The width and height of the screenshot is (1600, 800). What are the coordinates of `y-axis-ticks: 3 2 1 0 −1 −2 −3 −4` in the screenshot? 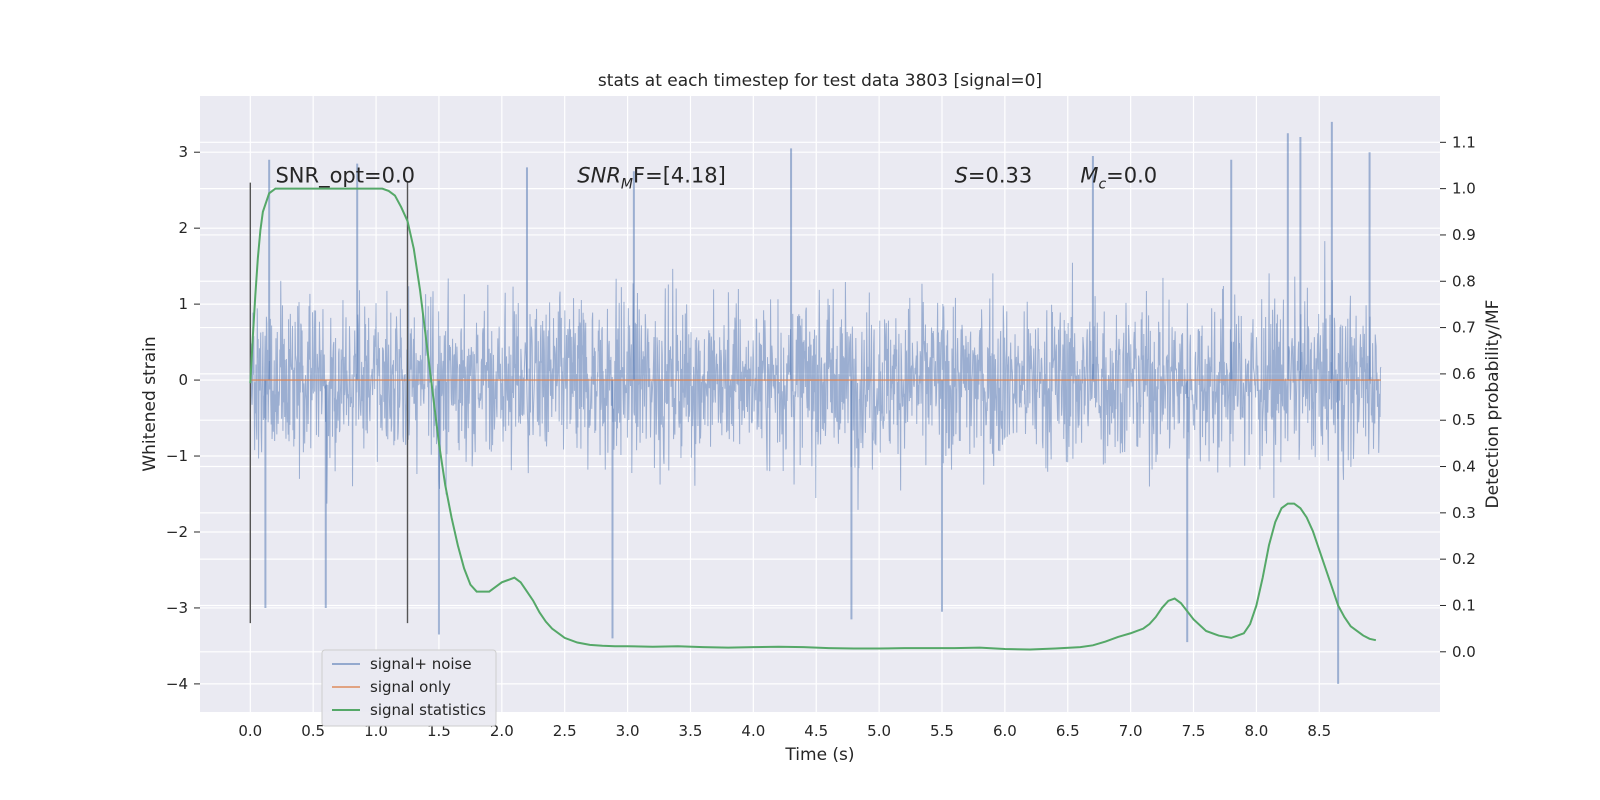 It's located at (183, 418).